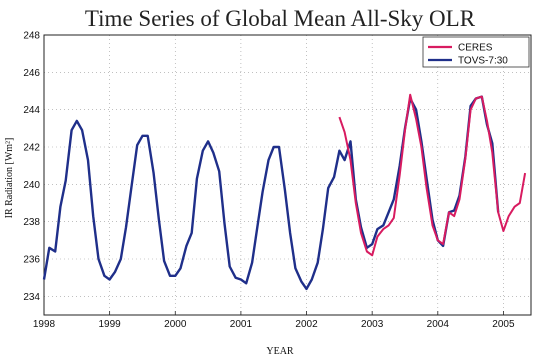 Image resolution: width=538 pixels, height=356 pixels. I want to click on legend-label: TOVS-7:30, so click(483, 61).